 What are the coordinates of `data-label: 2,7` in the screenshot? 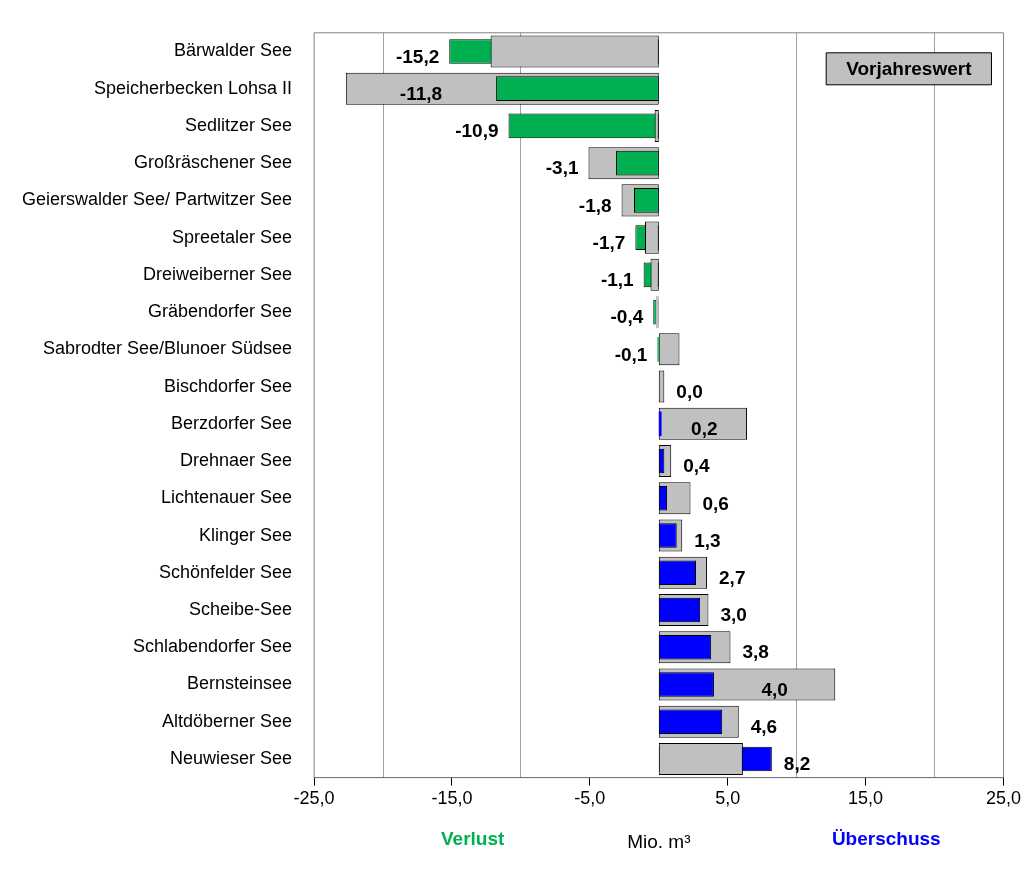 It's located at (732, 578).